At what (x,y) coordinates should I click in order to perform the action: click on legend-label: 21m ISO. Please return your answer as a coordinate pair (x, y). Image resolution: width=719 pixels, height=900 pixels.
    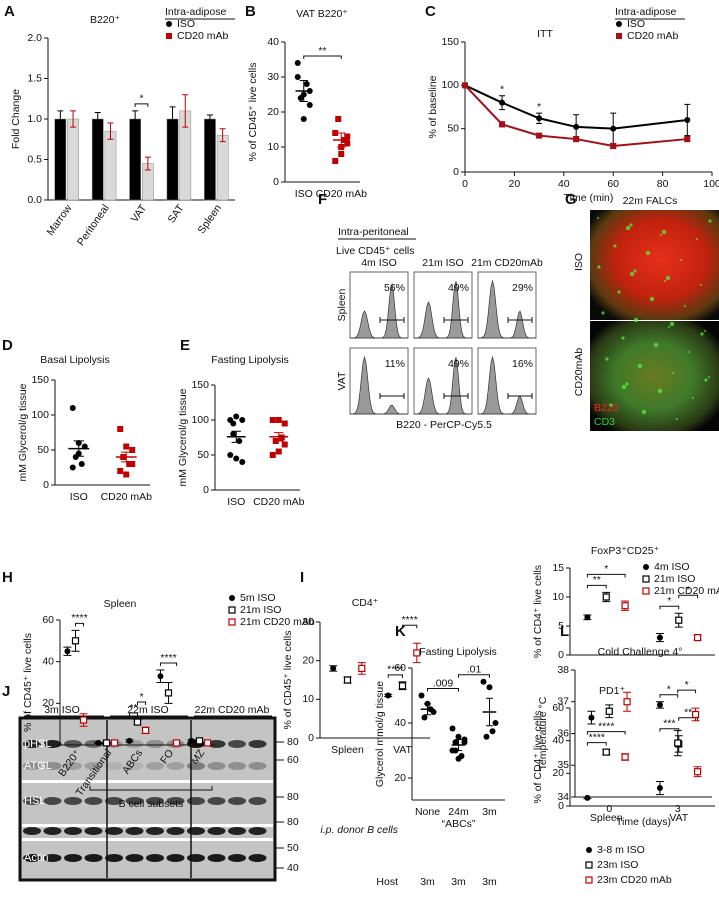
    Looking at the image, I should click on (260, 610).